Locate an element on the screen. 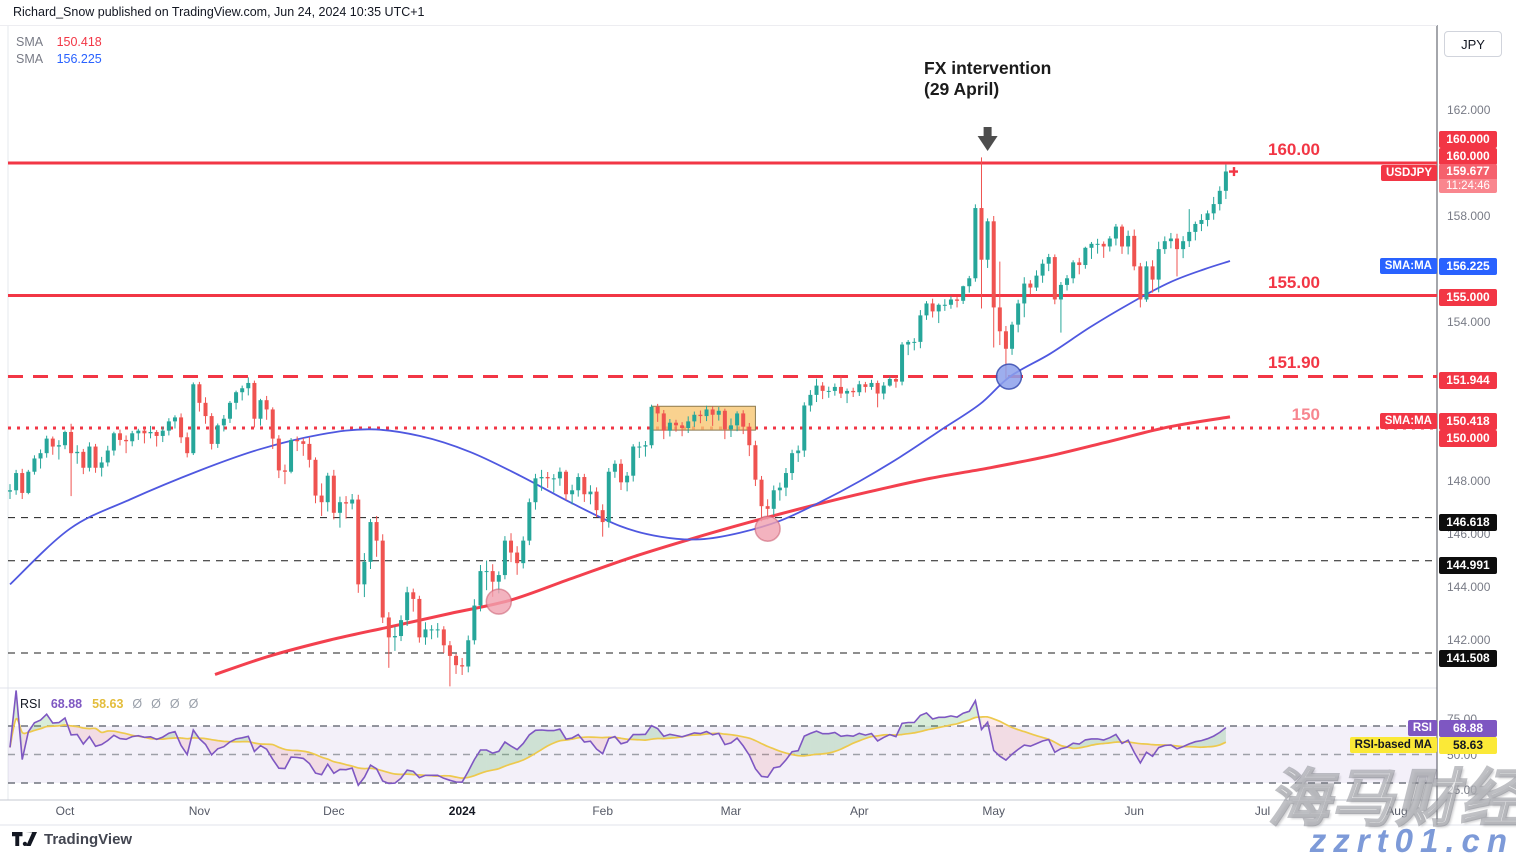 The image size is (1516, 860). time-axis-month-label: May is located at coordinates (993, 811).